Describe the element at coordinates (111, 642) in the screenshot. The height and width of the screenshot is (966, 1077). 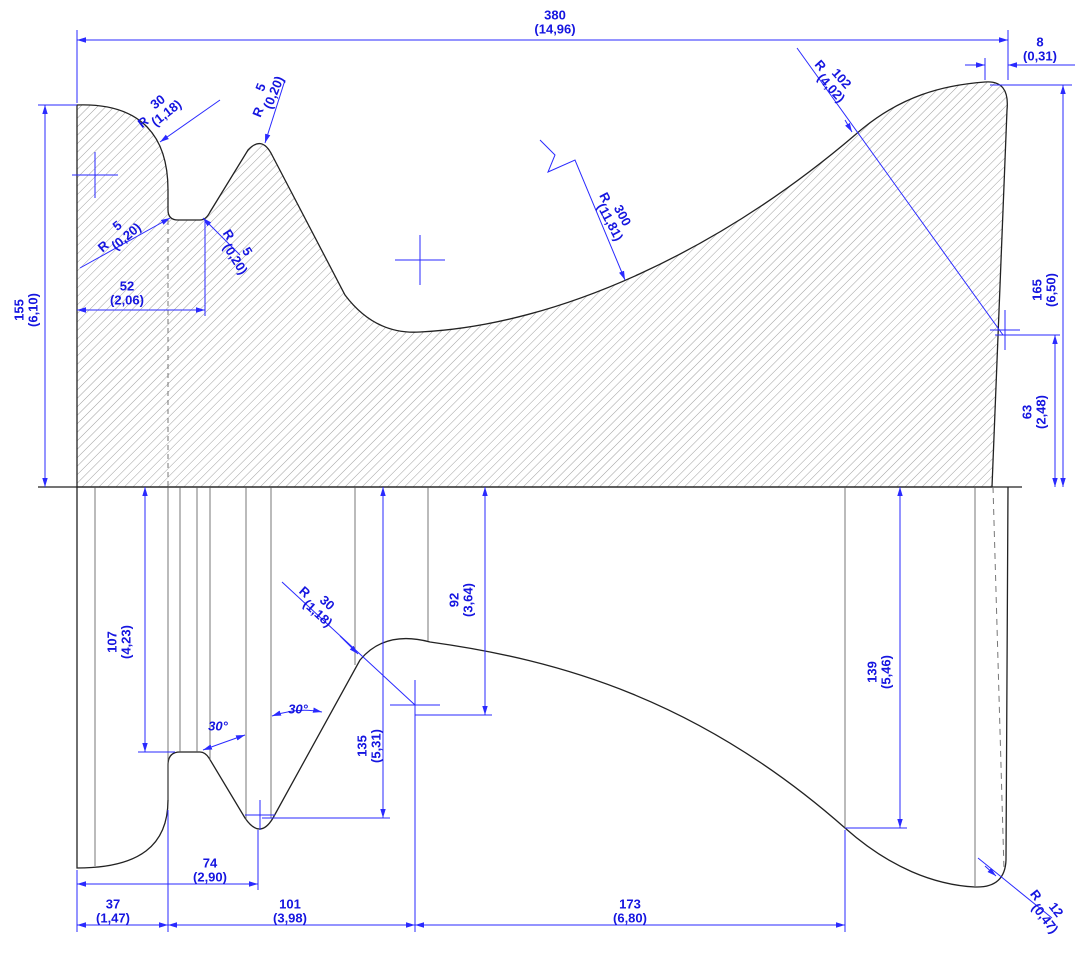
I see `dimension-value: 107` at that location.